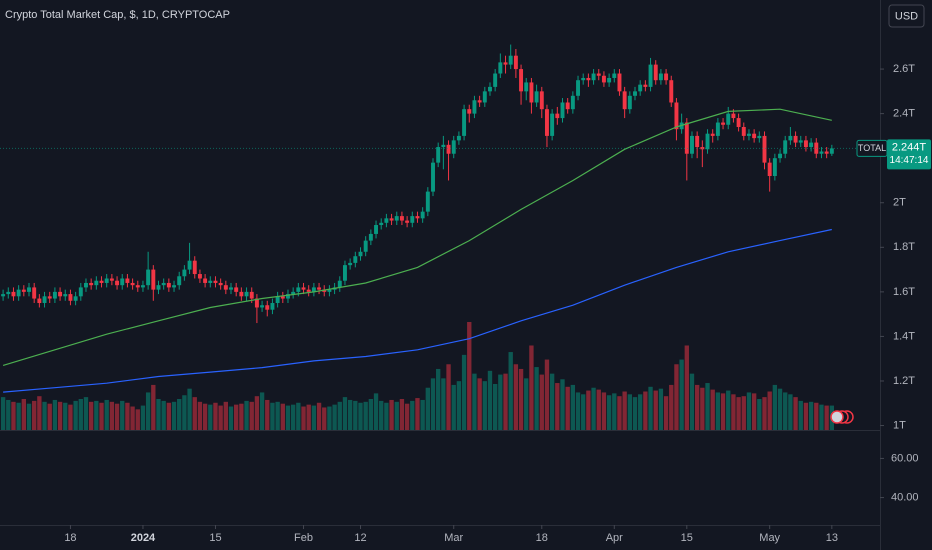 The width and height of the screenshot is (932, 550). I want to click on currency-button, so click(906, 16).